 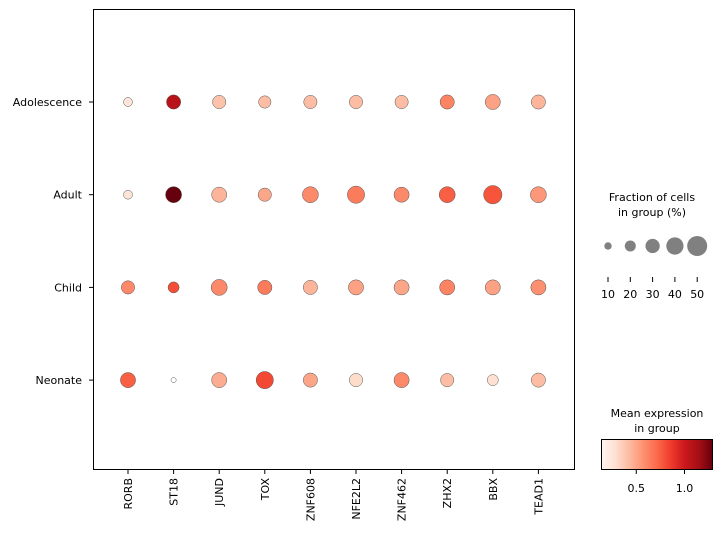 What do you see at coordinates (401, 287) in the screenshot?
I see `dot-child-znf462` at bounding box center [401, 287].